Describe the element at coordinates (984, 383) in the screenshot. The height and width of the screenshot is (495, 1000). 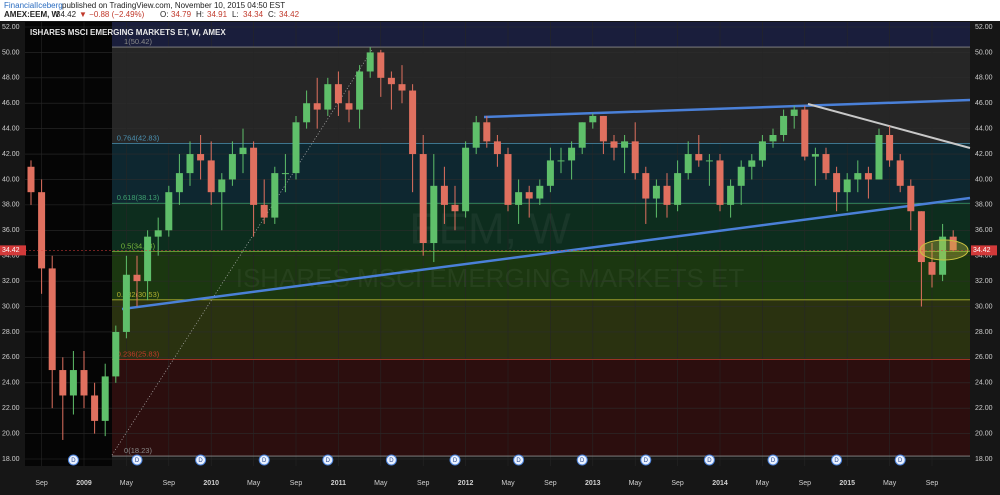
I see `y-tick-label: 24.00` at that location.